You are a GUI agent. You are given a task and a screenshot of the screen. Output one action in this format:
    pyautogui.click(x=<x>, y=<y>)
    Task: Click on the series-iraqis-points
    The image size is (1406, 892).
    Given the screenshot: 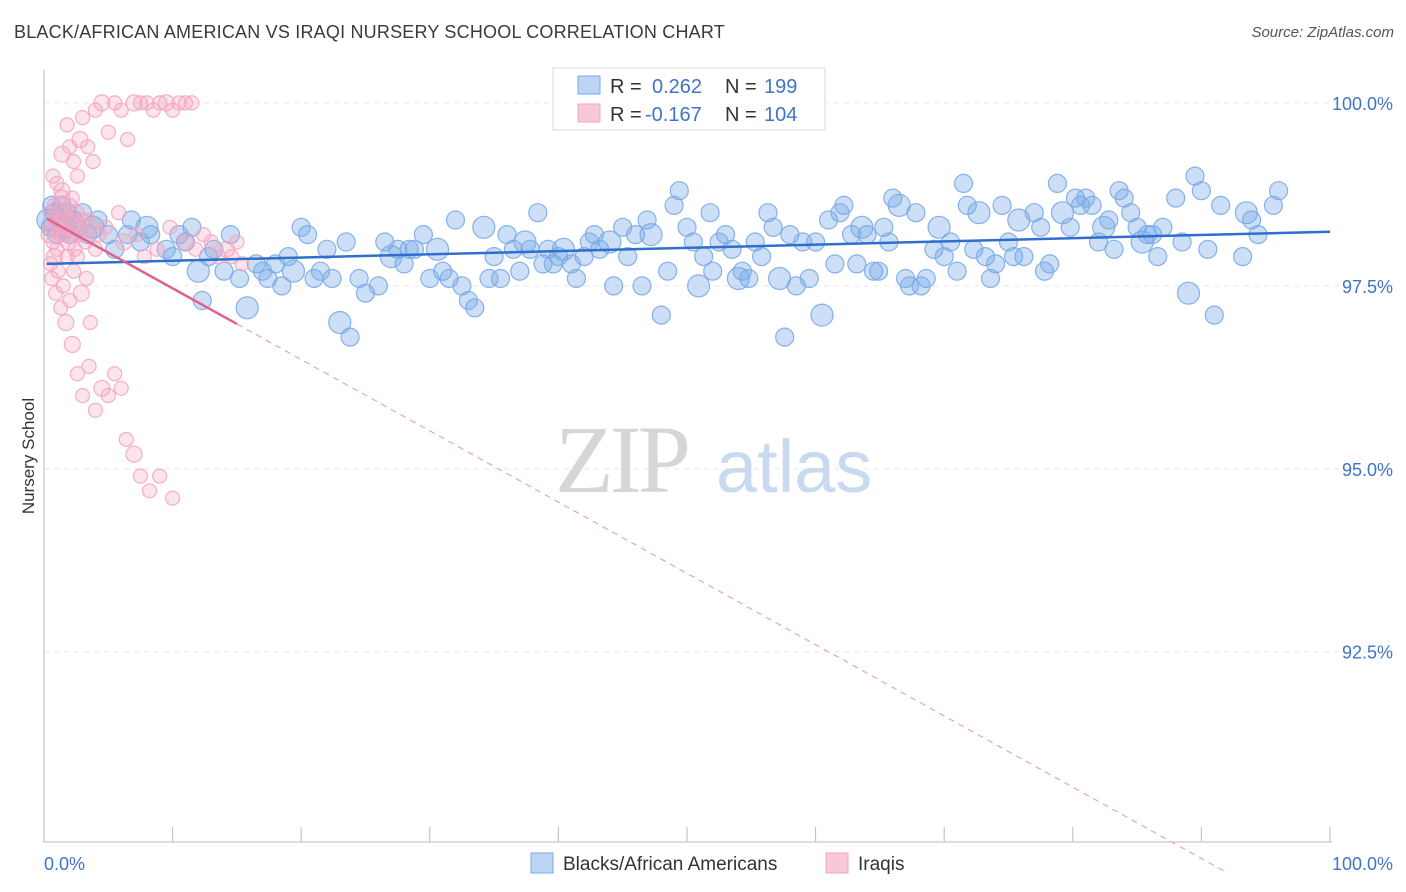 What is the action you would take?
    pyautogui.click(x=145, y=300)
    